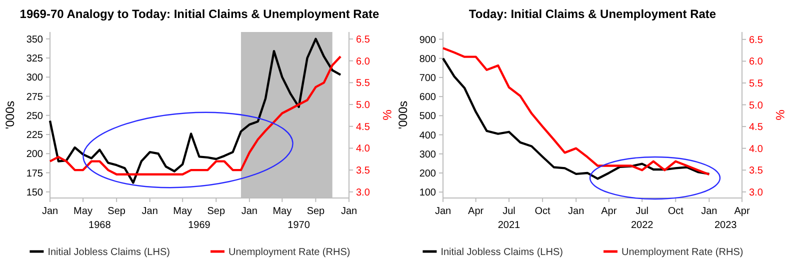  I want to click on y-tick-label: 150, so click(35, 192).